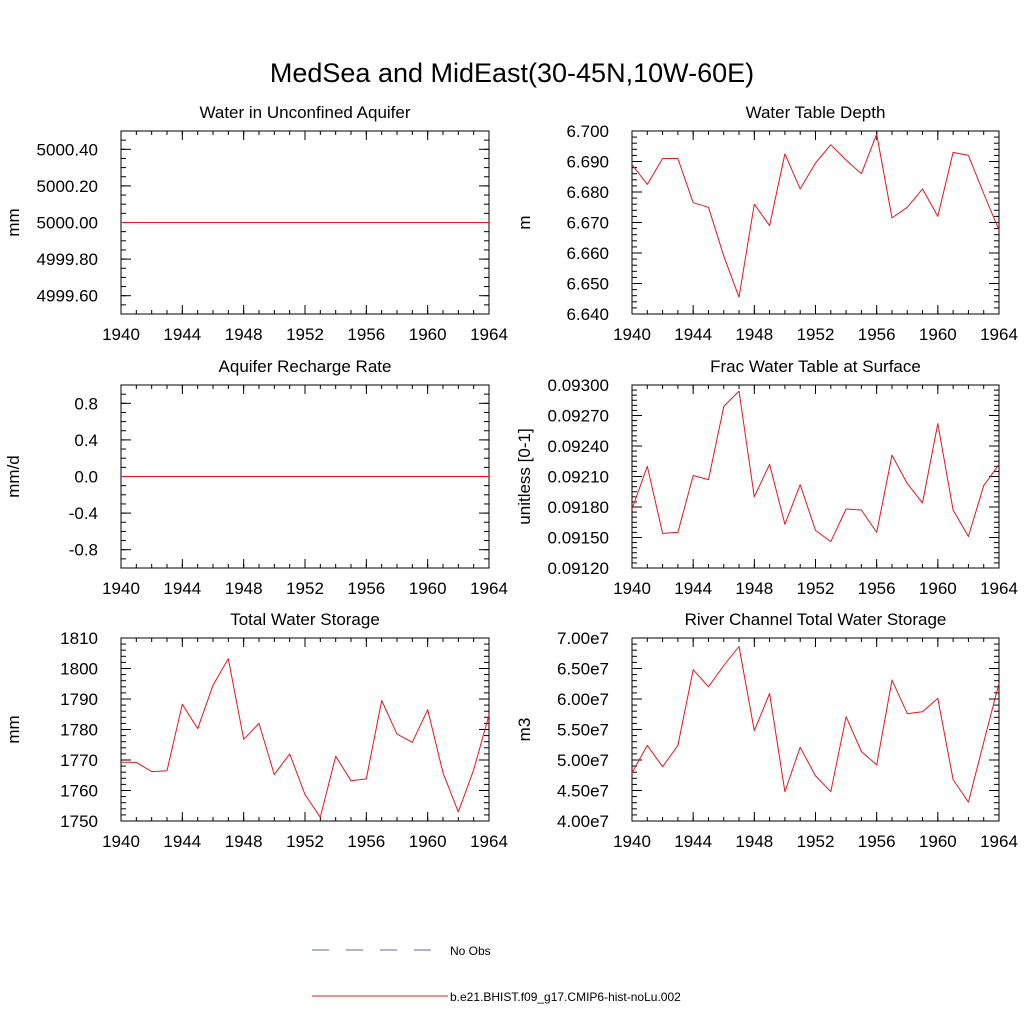 Image resolution: width=1024 pixels, height=1024 pixels. Describe the element at coordinates (587, 131) in the screenshot. I see `y-tick-label: 6.700` at that location.